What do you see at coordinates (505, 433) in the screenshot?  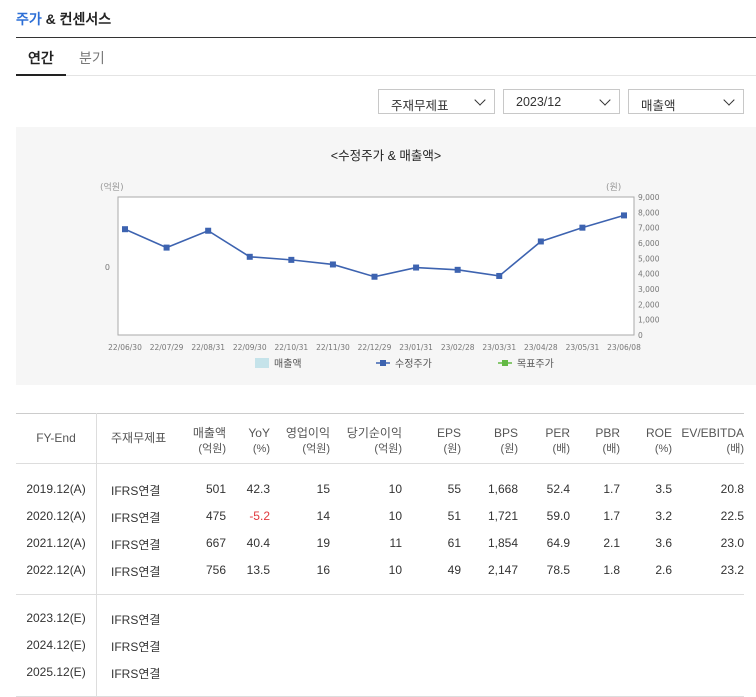 I see `header-cell: BPS` at bounding box center [505, 433].